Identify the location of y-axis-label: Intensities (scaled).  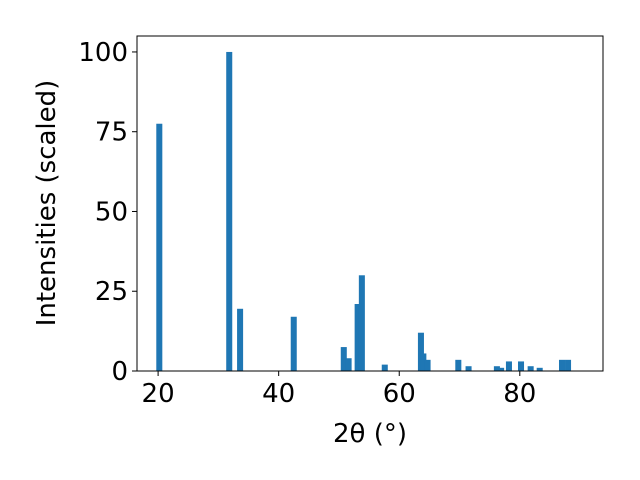
(47, 203).